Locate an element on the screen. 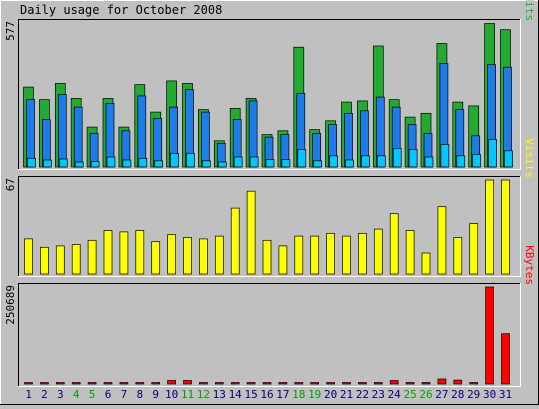 The width and height of the screenshot is (539, 409). x-tick-label-day-1: 1 is located at coordinates (28, 394).